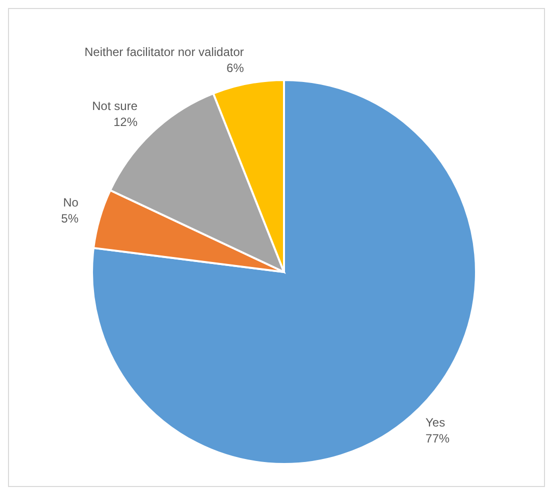 Image resolution: width=553 pixels, height=495 pixels. Describe the element at coordinates (438, 439) in the screenshot. I see `data-label: 77%` at that location.